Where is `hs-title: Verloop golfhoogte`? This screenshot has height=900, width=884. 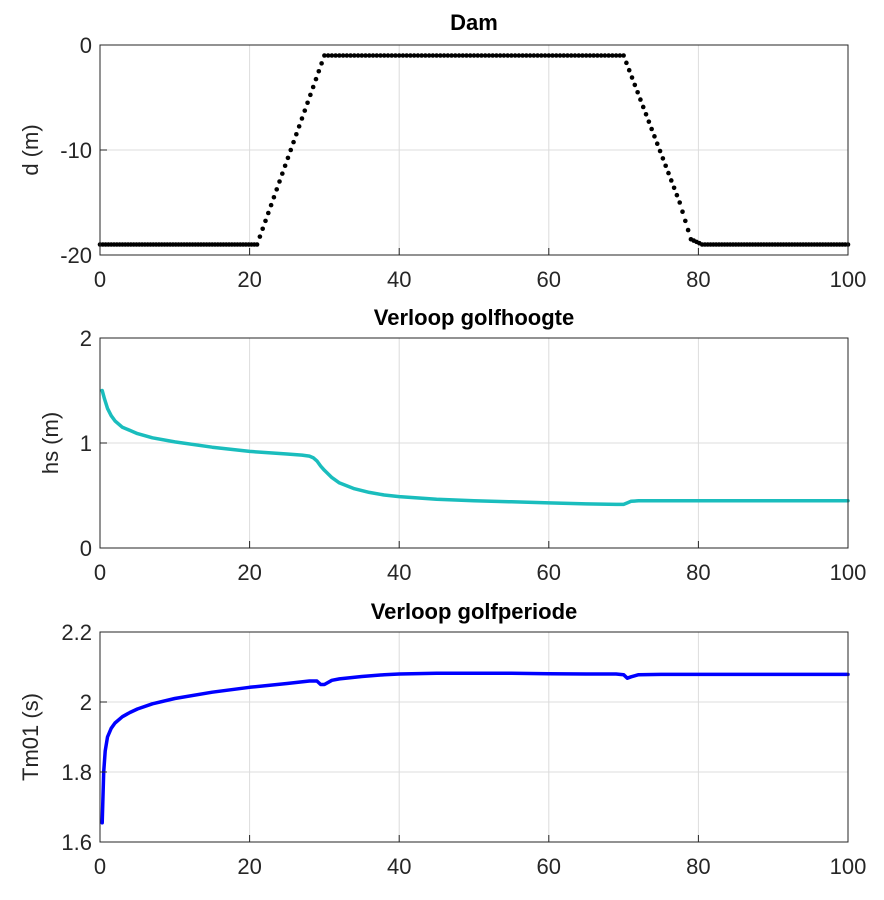 hs-title: Verloop golfhoogte is located at coordinates (474, 317).